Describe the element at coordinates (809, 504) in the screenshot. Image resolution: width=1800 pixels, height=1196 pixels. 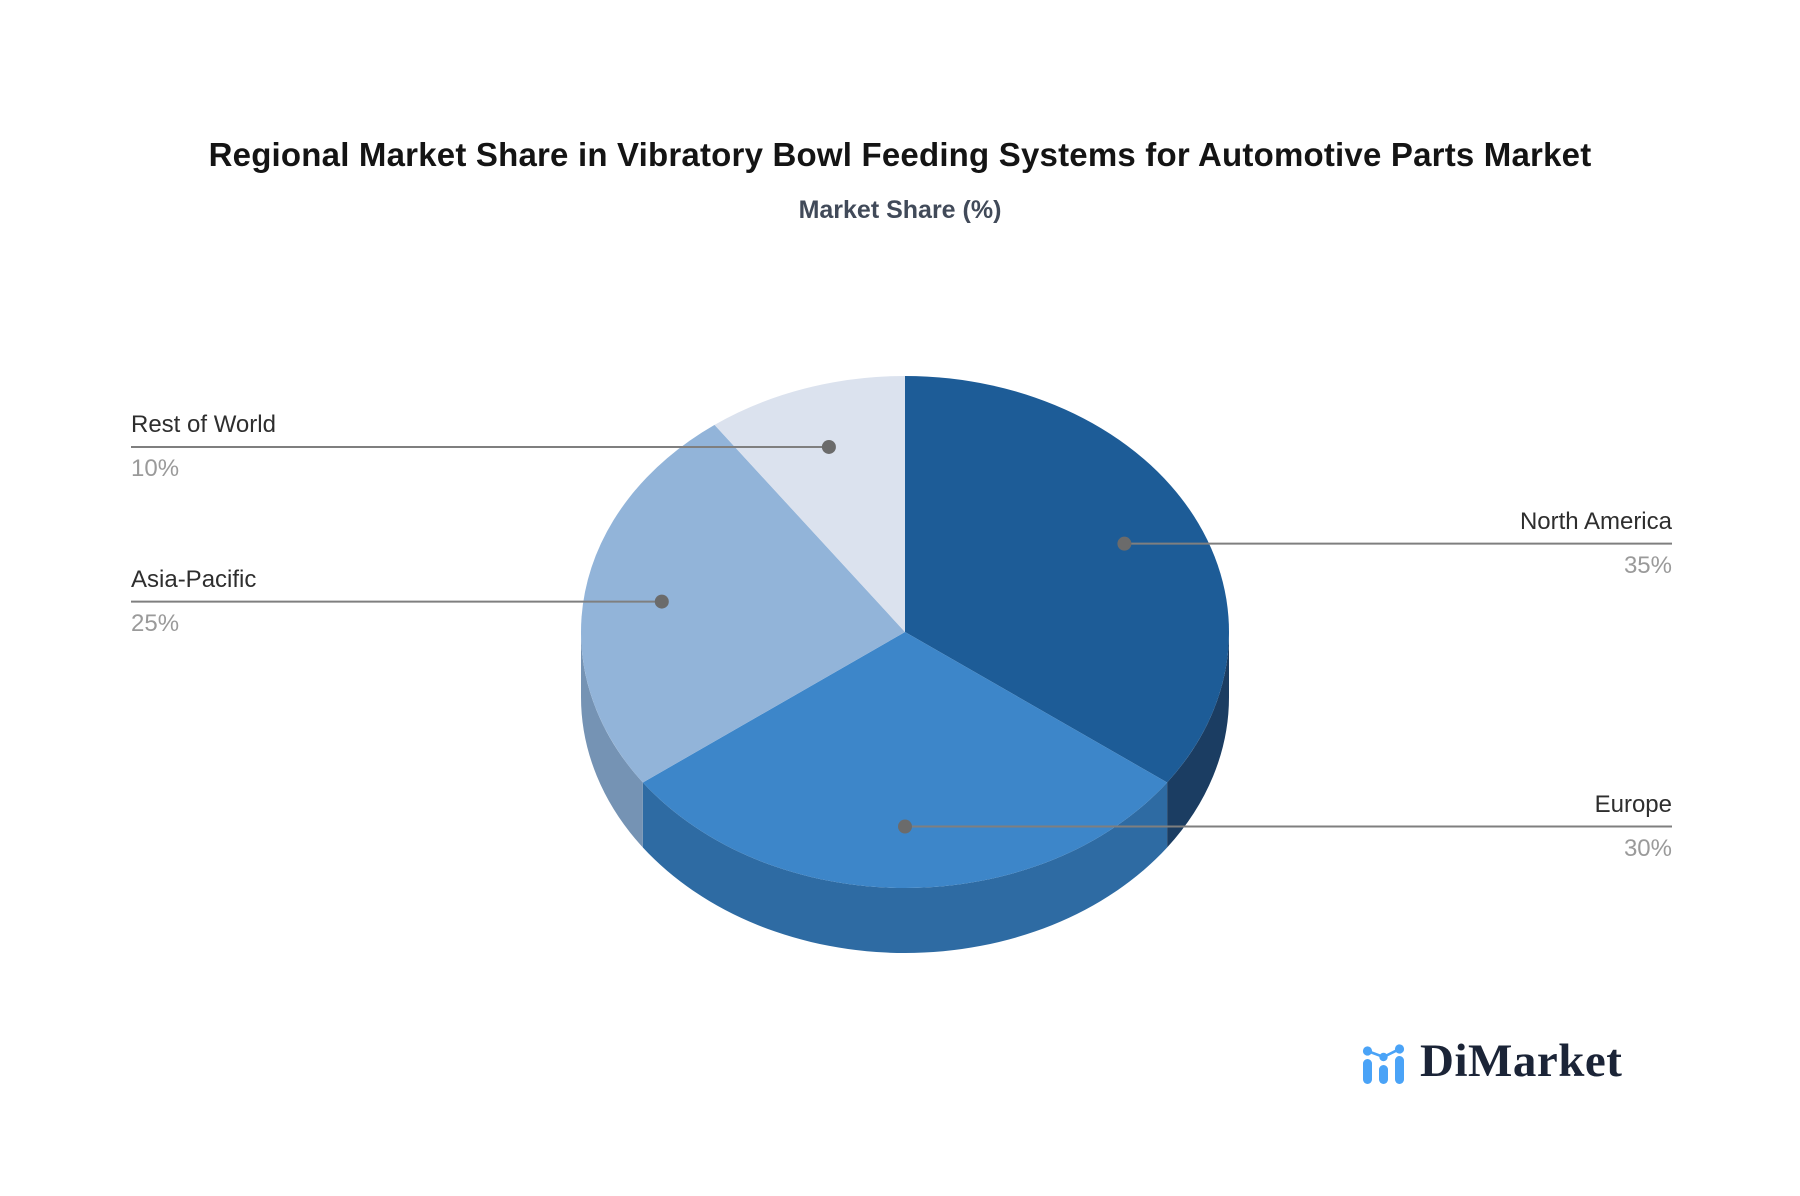
I see `pie-slice-rest-of-world` at that location.